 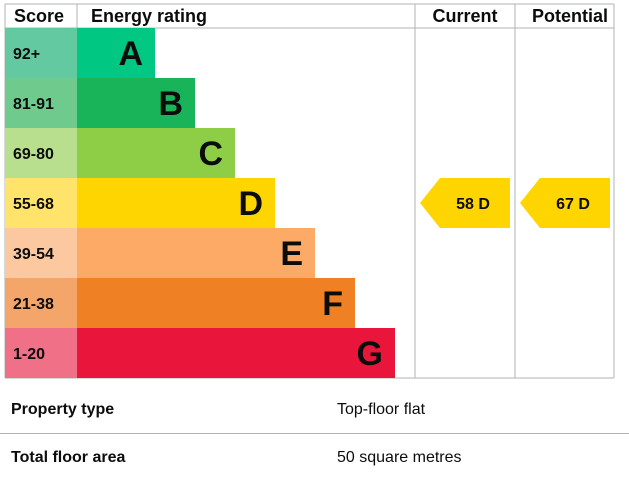 I want to click on current-rating-arrow: 58 D, so click(x=465, y=203).